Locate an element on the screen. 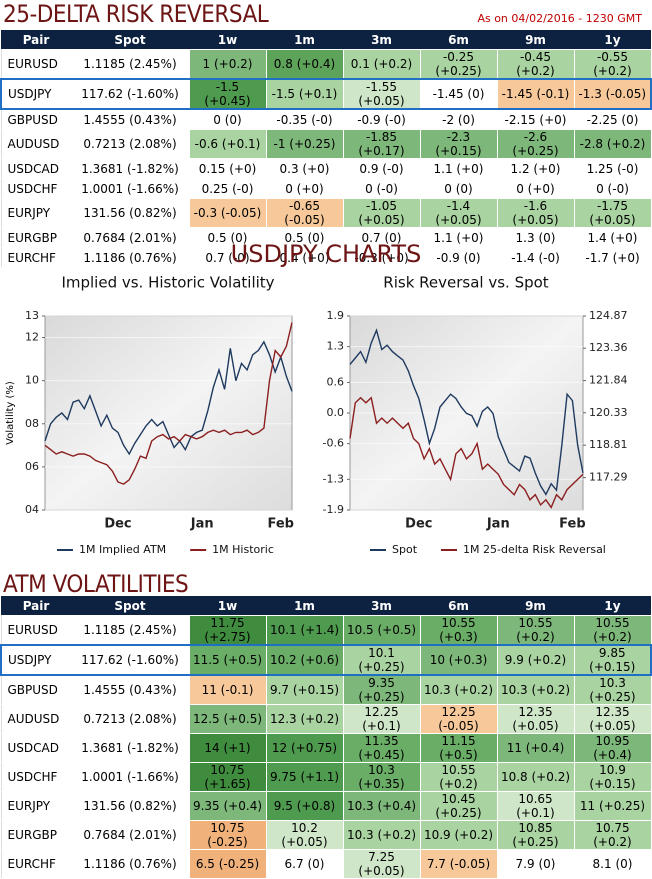 This screenshot has width=652, height=879. header-row: Pair Spot 1w 1m 3m 6m 9m 1y is located at coordinates (326, 606).